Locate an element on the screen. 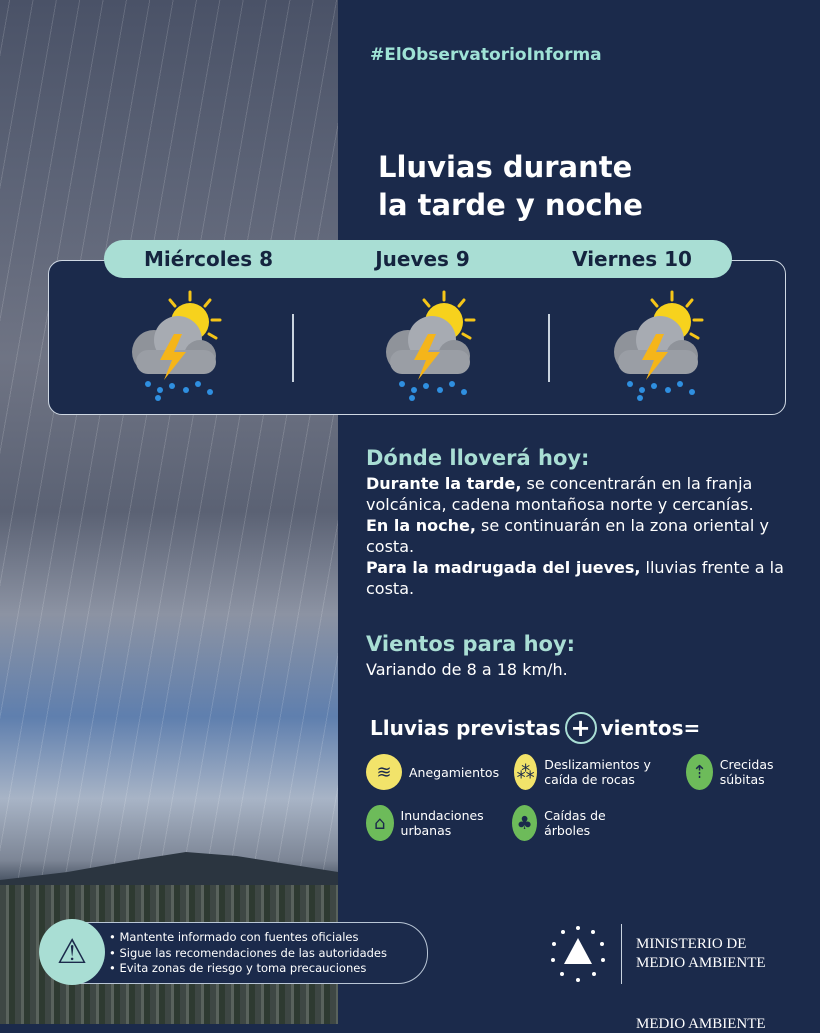  landslide-icon: ⁂ is located at coordinates (526, 772).